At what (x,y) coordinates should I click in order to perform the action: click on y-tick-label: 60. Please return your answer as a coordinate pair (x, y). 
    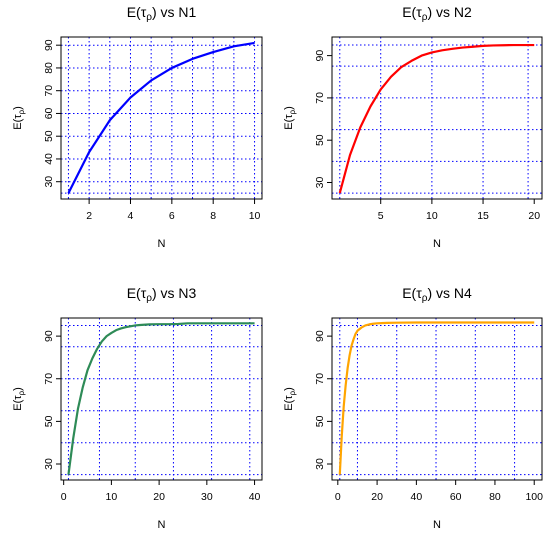
    Looking at the image, I should click on (49, 113).